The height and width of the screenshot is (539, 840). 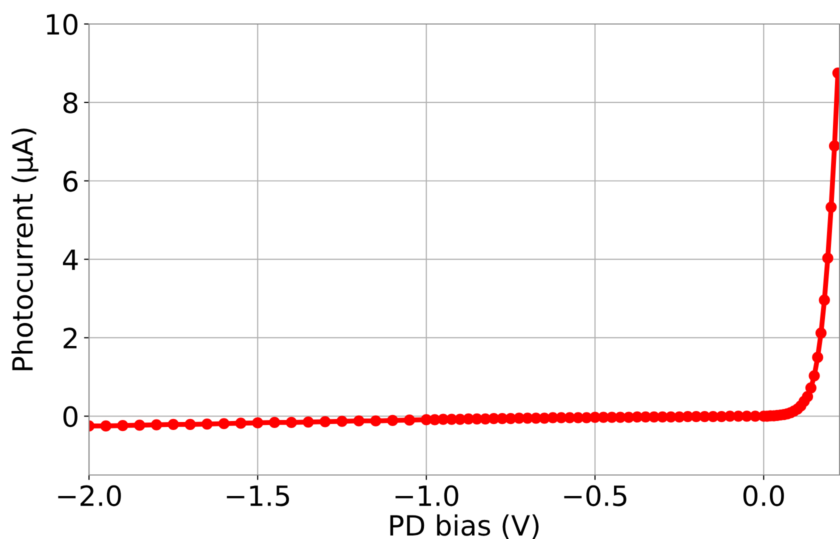 I want to click on x-tick-label: −1.5, so click(x=257, y=496).